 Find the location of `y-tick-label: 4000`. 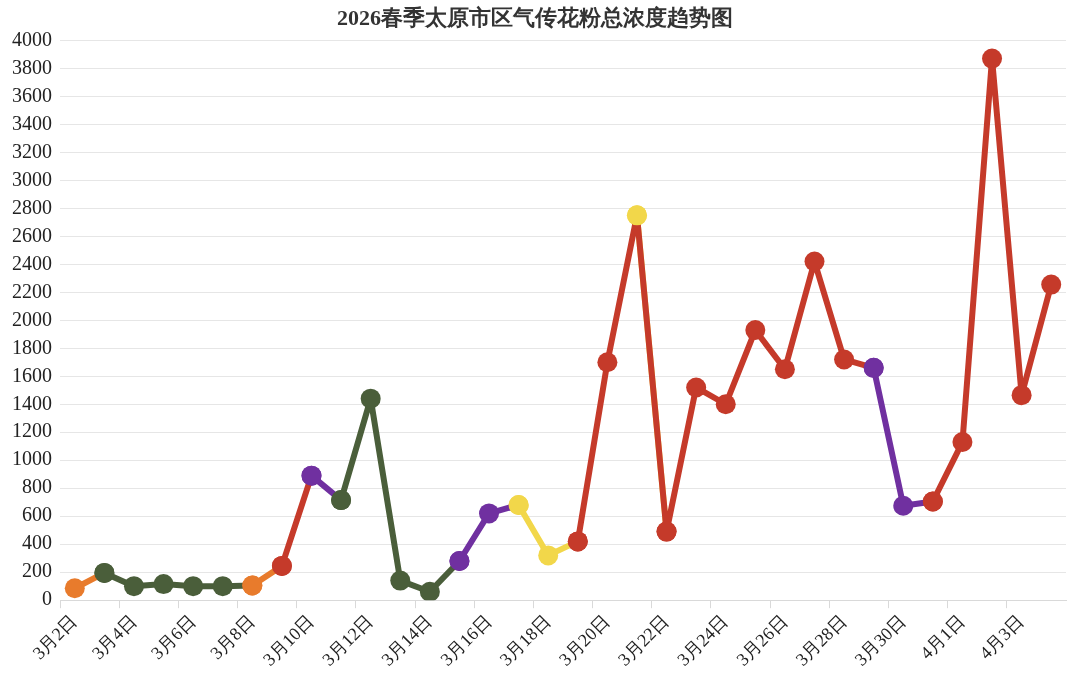

y-tick-label: 4000 is located at coordinates (32, 38).